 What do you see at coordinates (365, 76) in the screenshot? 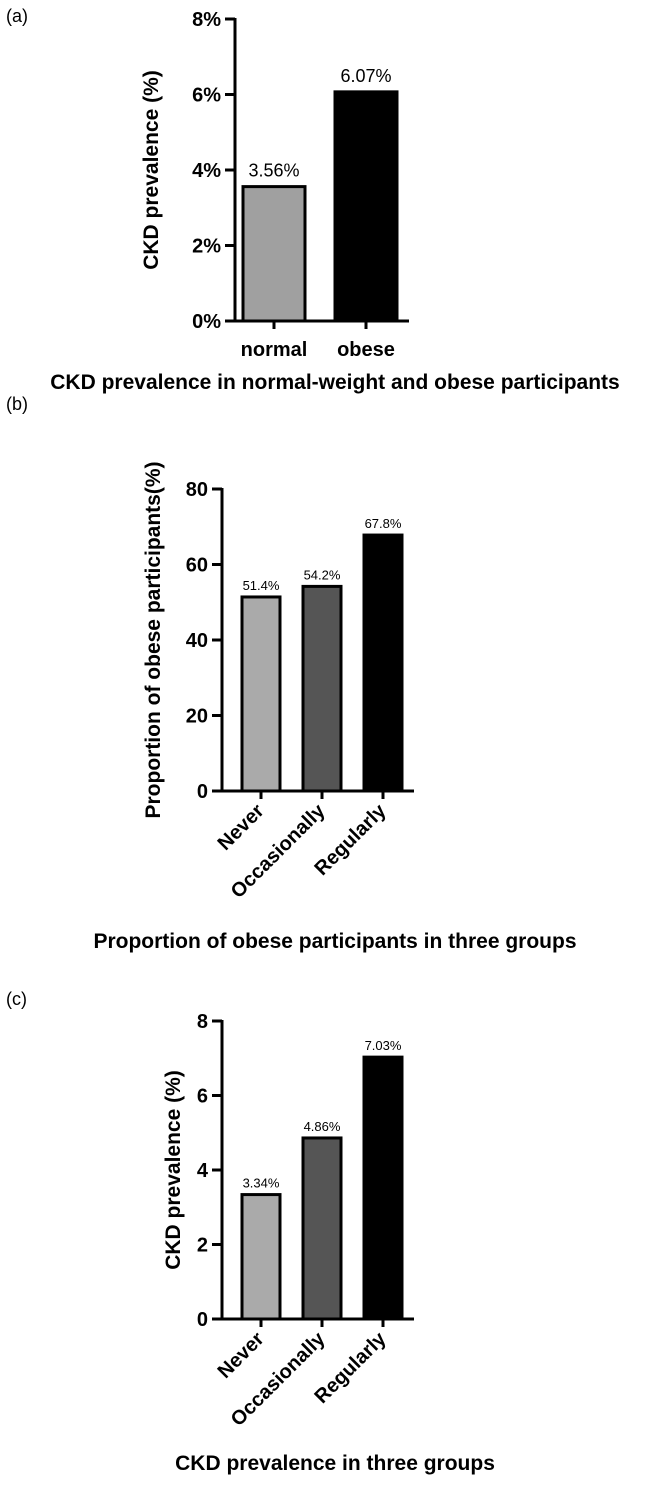
I see `data-label: 6.07%` at bounding box center [365, 76].